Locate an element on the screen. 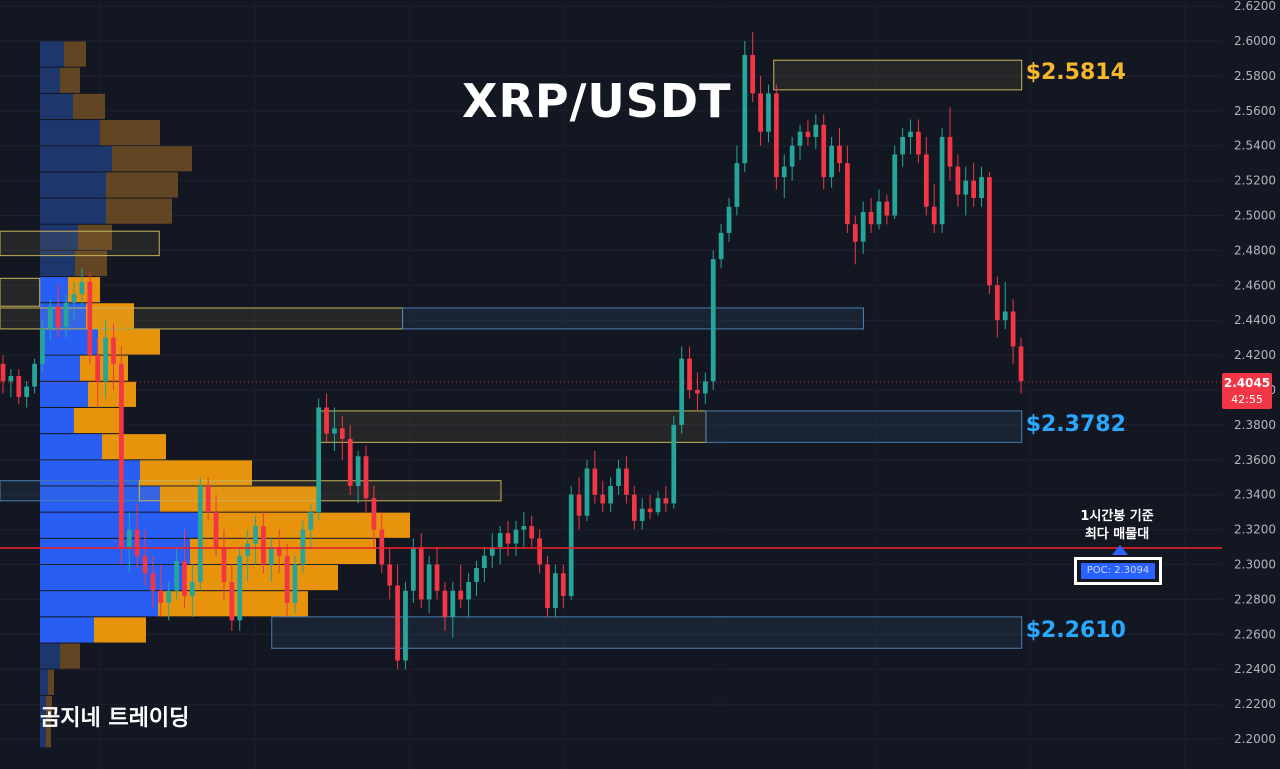  zone-price-label: $2.3782 is located at coordinates (1075, 424).